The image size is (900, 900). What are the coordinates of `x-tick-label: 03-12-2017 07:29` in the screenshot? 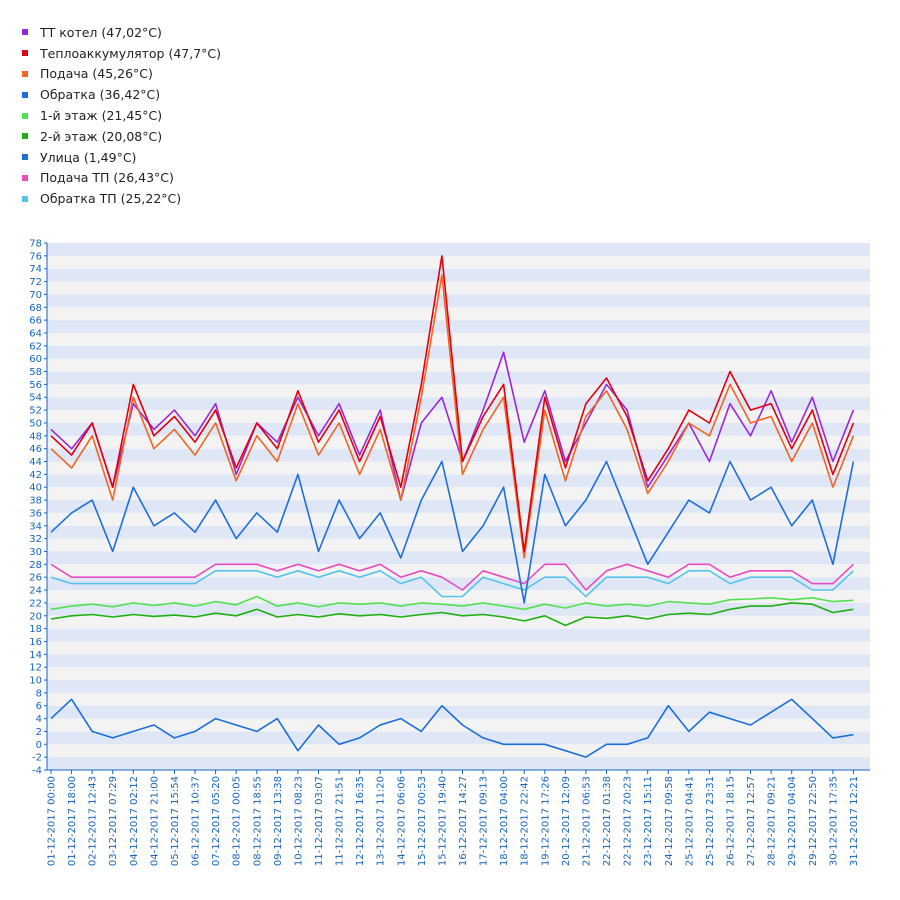 It's located at (113, 821).